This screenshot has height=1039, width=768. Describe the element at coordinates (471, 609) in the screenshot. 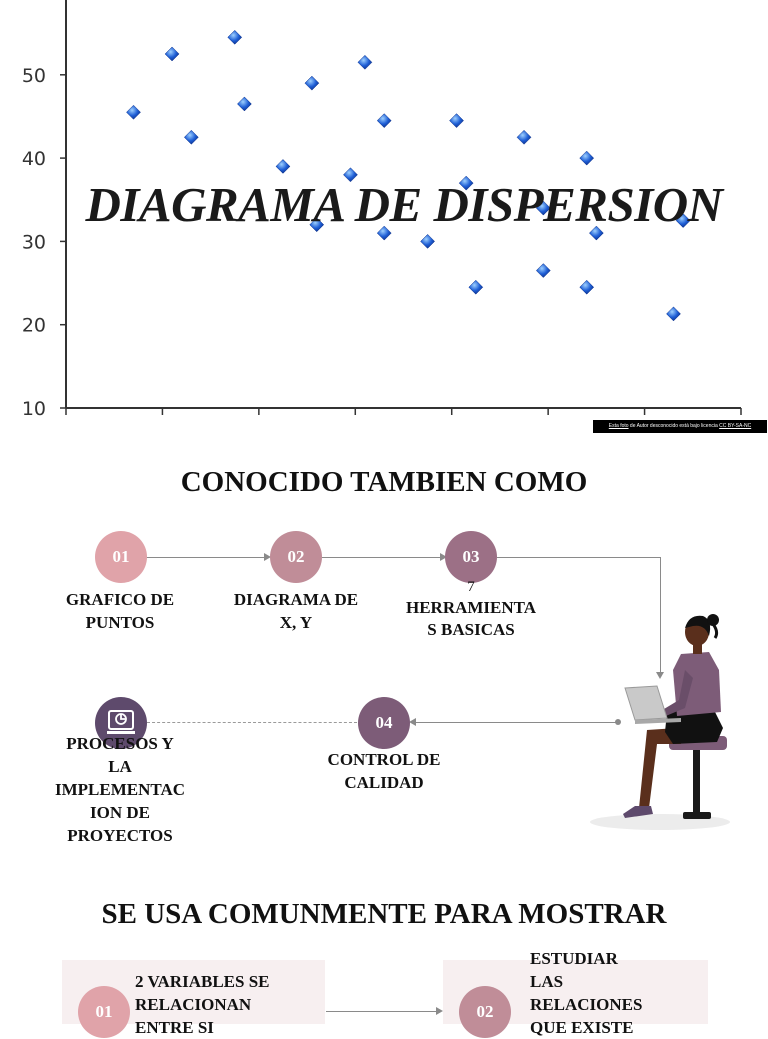

I see `step-03-label: 7 HERRAMIENTA S BASICAS` at that location.